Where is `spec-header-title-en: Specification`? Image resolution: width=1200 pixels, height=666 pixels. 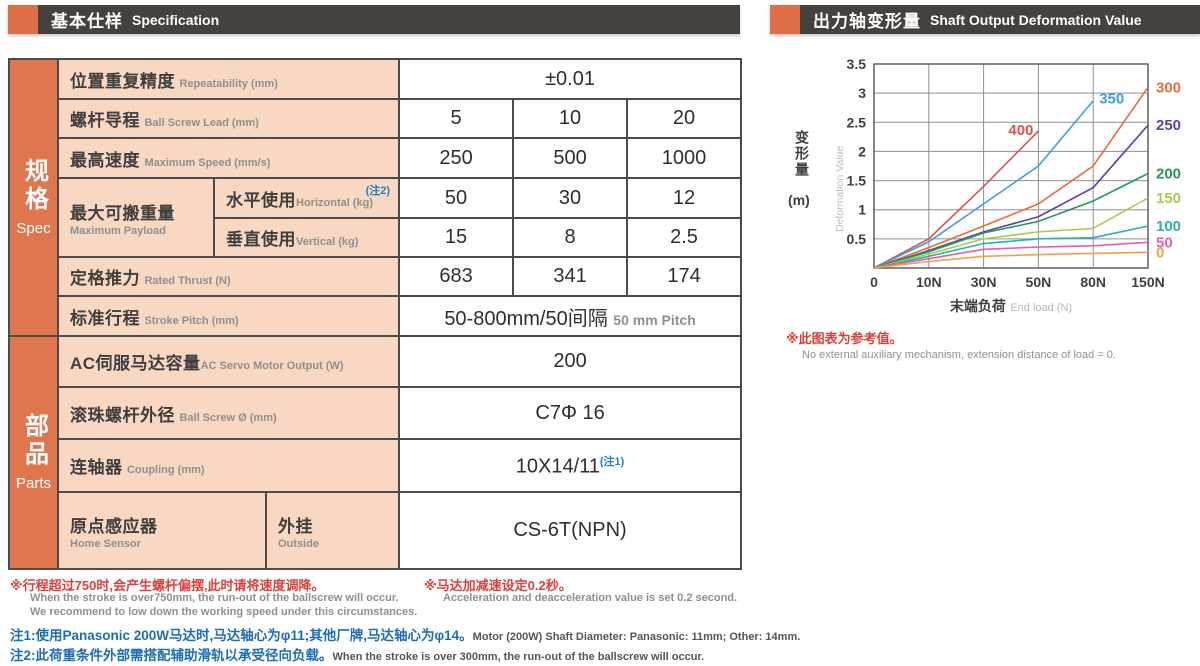 spec-header-title-en: Specification is located at coordinates (176, 19).